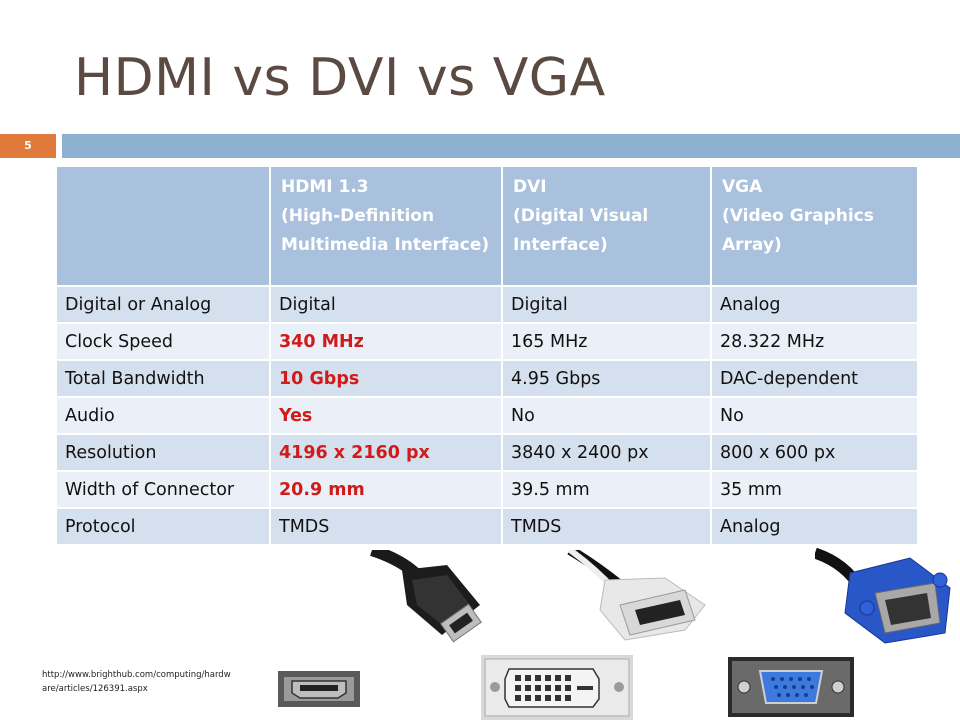 The height and width of the screenshot is (720, 960). I want to click on dvi-cell: 4.95 Gbps, so click(607, 379).